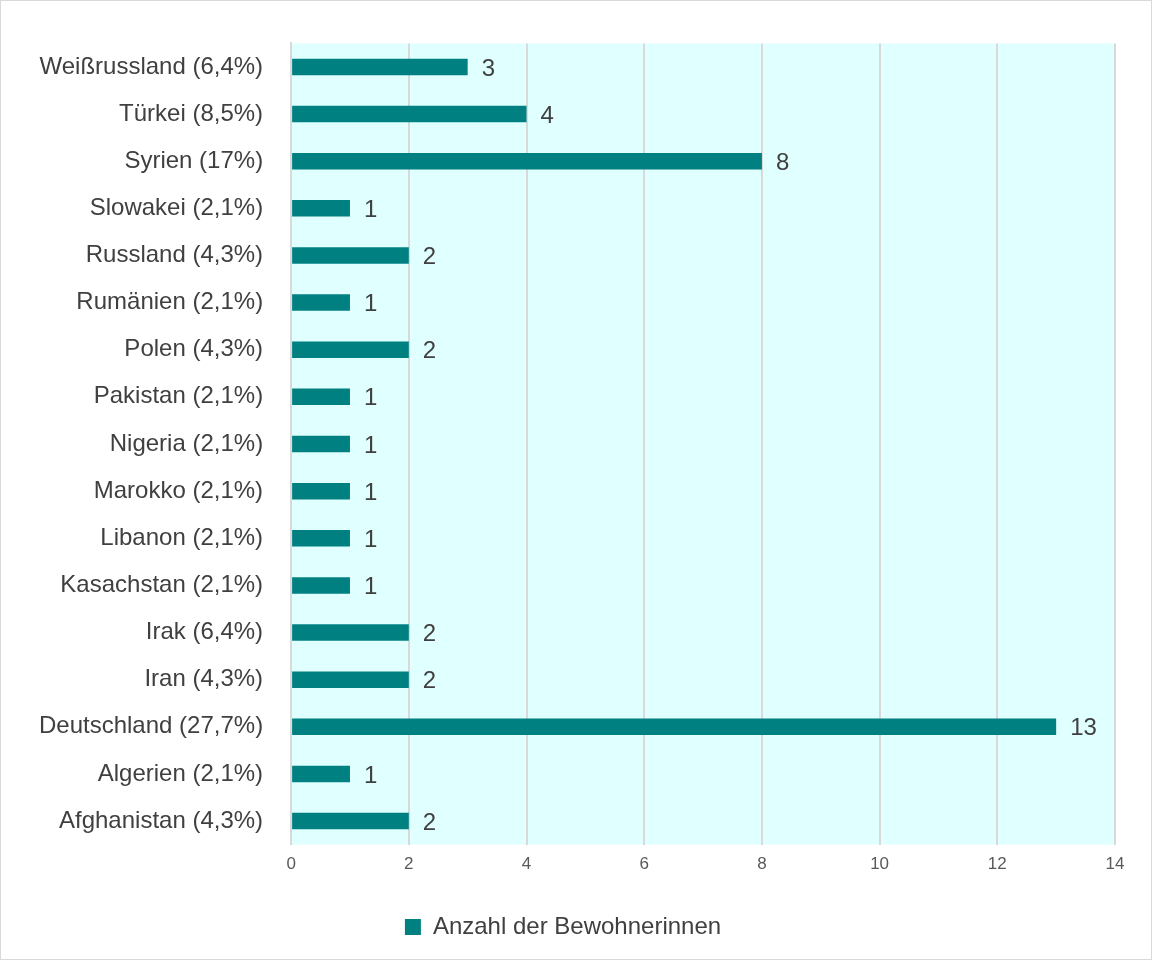 This screenshot has height=960, width=1152. I want to click on y-tick-label: Libanon (2,1%), so click(182, 536).